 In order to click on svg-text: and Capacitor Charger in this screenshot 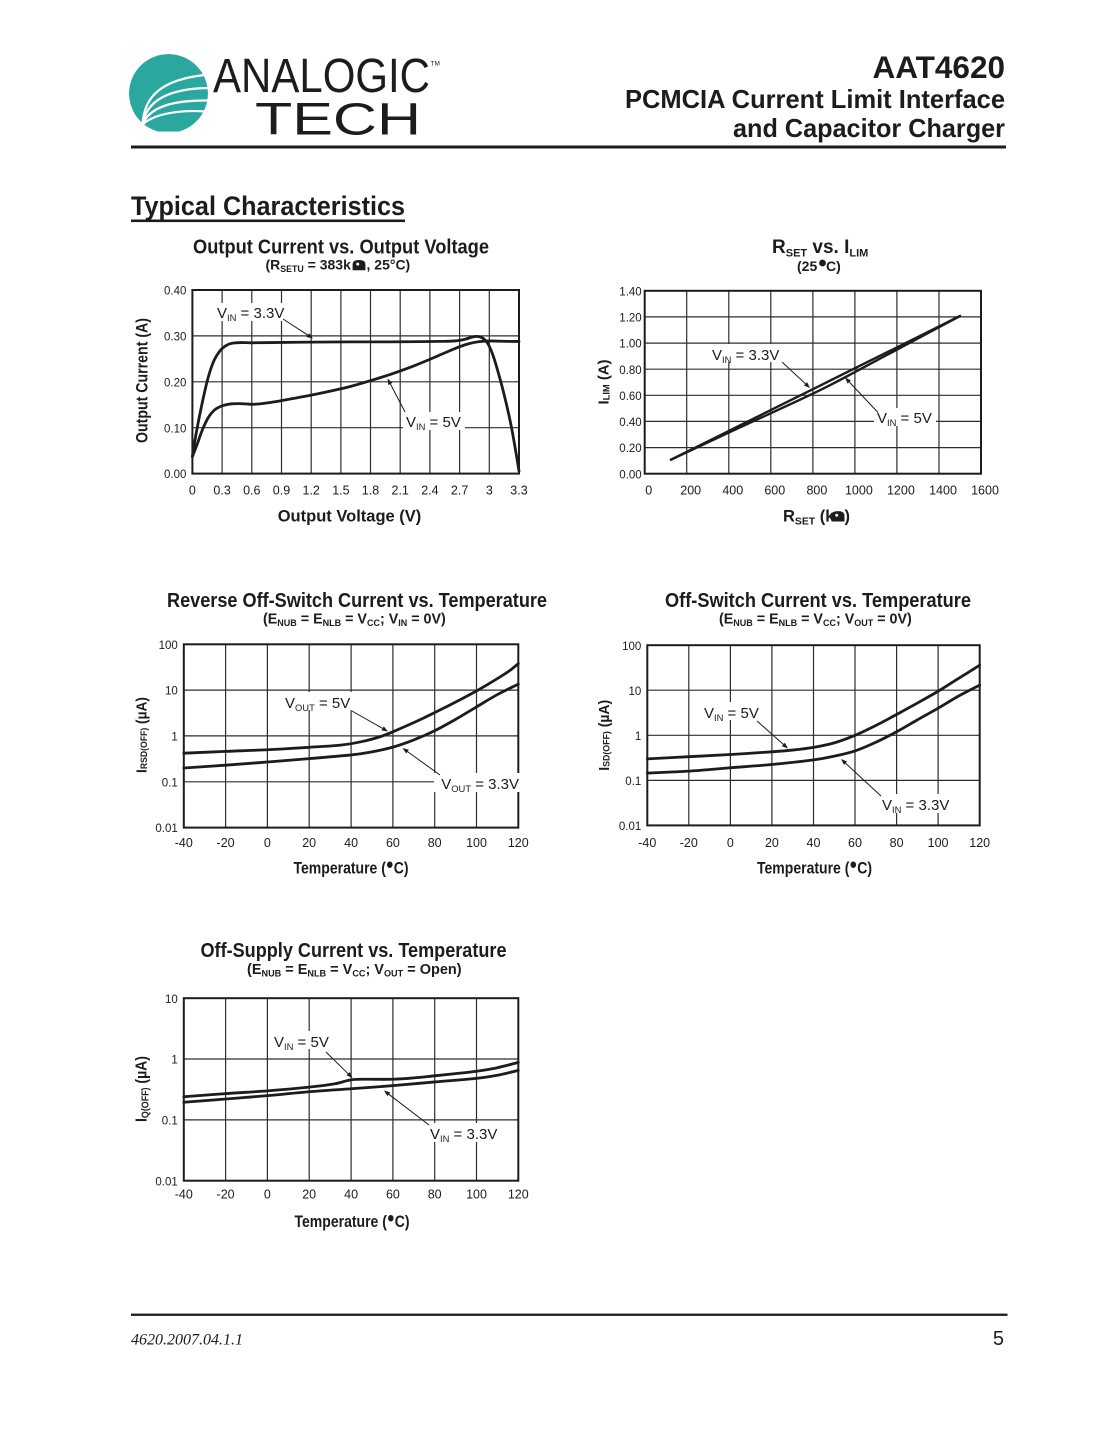, I will do `click(869, 128)`.